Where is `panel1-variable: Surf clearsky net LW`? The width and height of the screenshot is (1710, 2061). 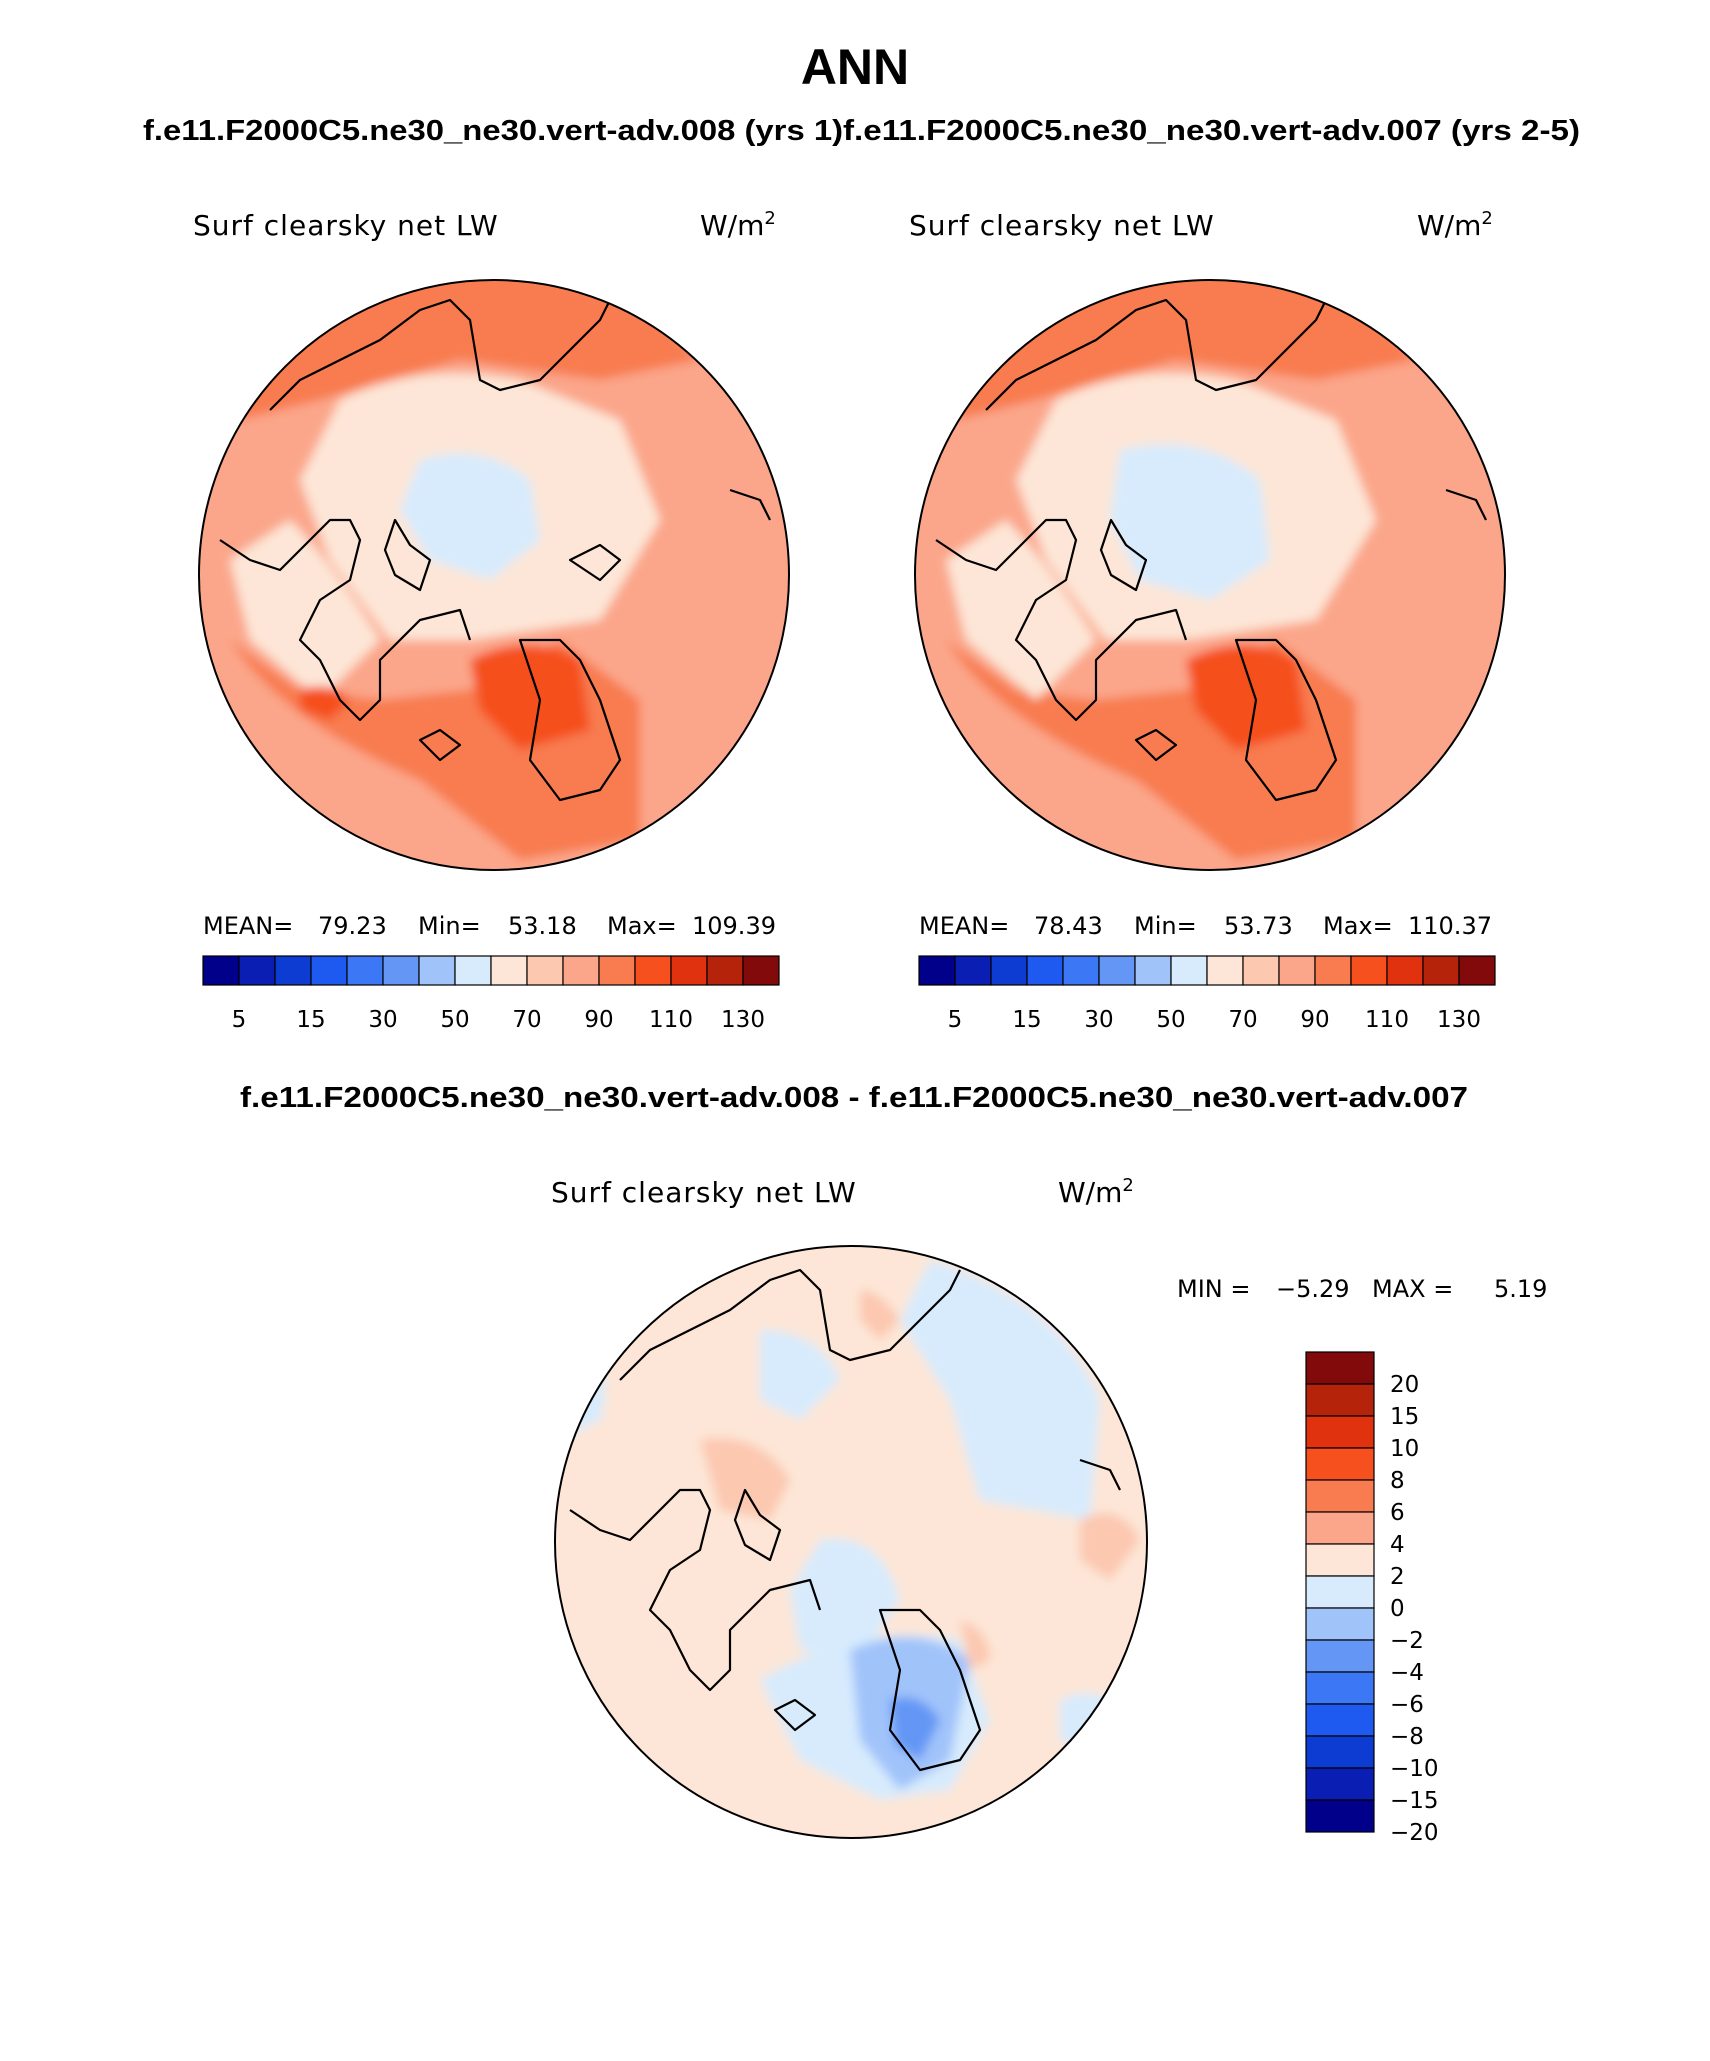
panel1-variable: Surf clearsky net LW is located at coordinates (346, 225).